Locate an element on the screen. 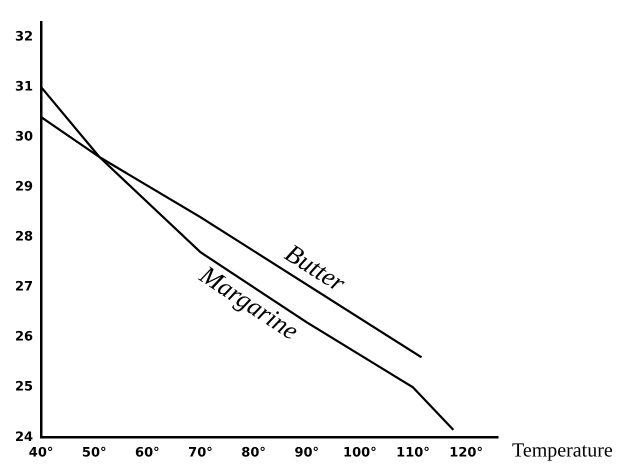 This screenshot has height=472, width=636. x-tick-label: 80° is located at coordinates (253, 453).